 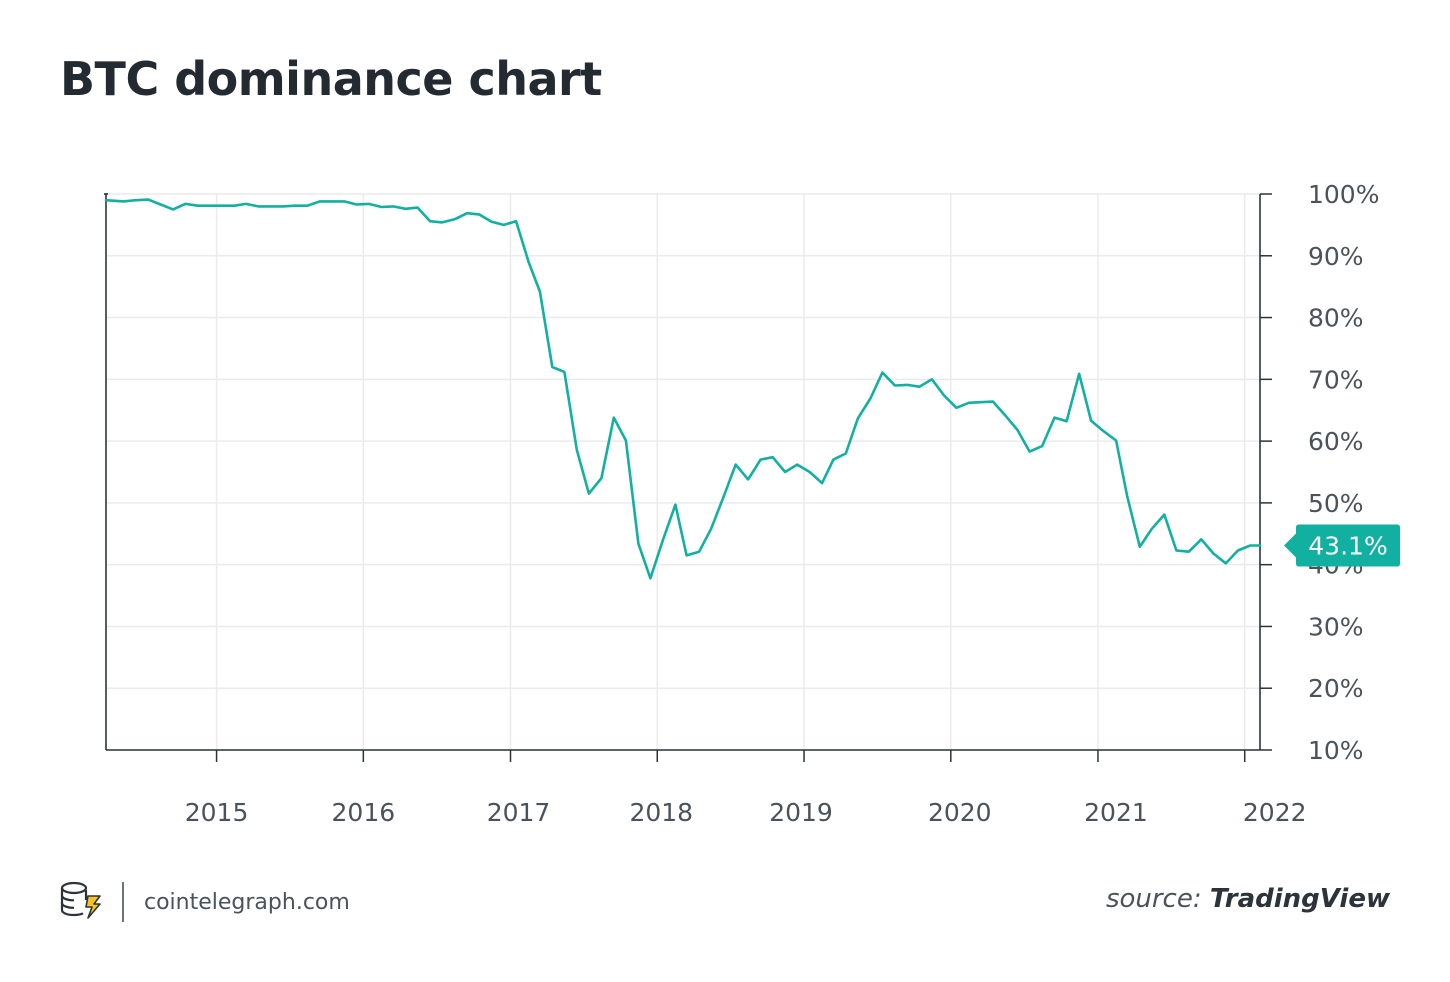 I want to click on x-tick-label: 2015, so click(x=217, y=812).